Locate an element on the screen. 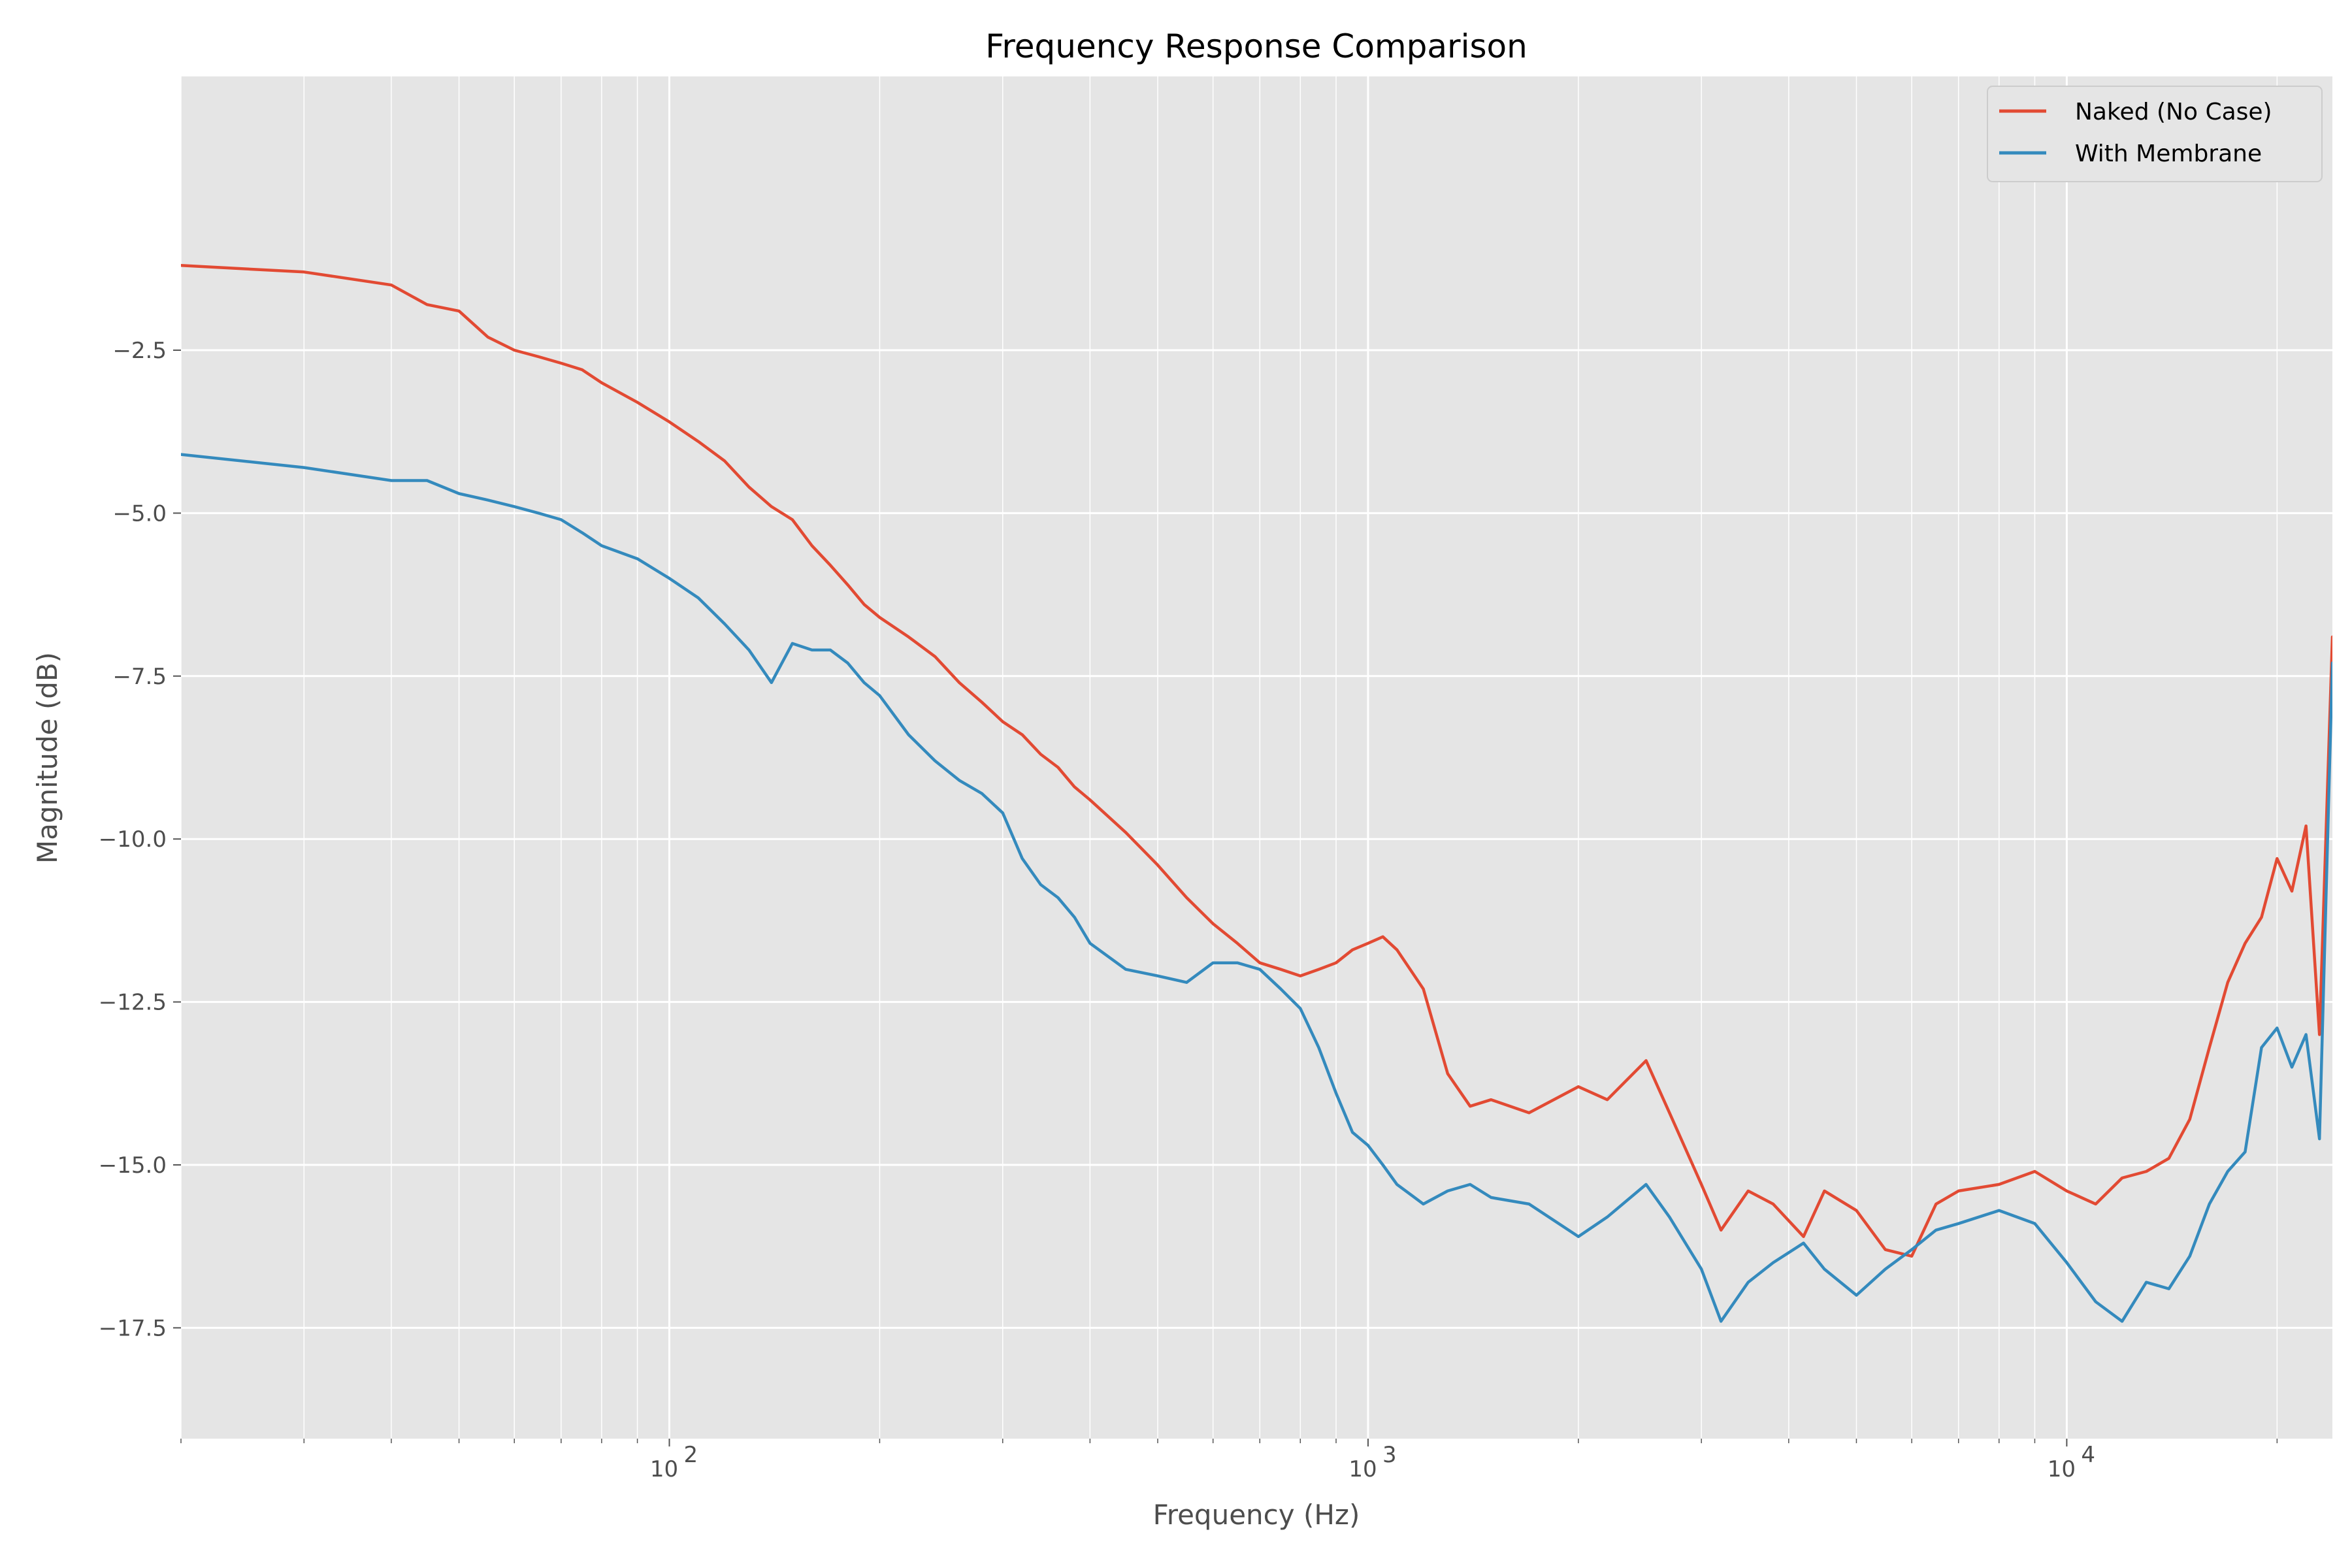  y-tick-label: −12.5 is located at coordinates (133, 1003).